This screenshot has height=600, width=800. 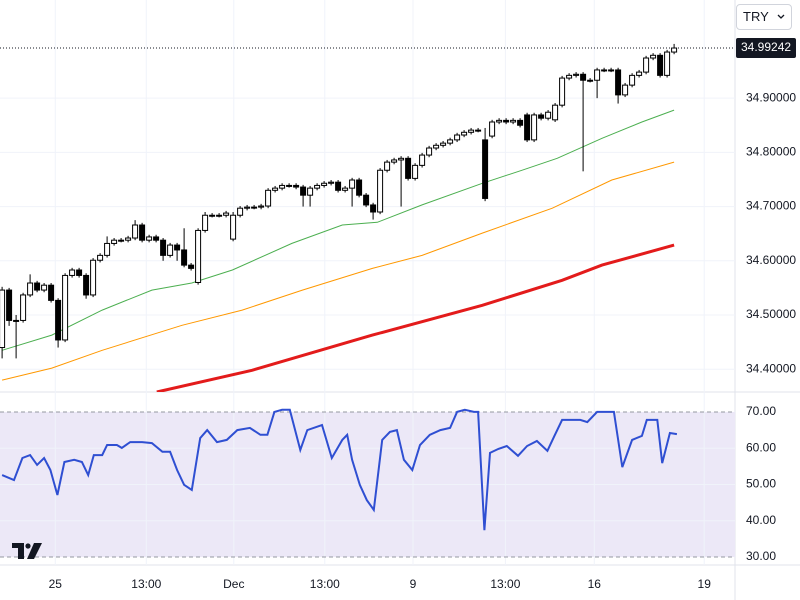 What do you see at coordinates (771, 152) in the screenshot?
I see `y-tick-label: 34.80000` at bounding box center [771, 152].